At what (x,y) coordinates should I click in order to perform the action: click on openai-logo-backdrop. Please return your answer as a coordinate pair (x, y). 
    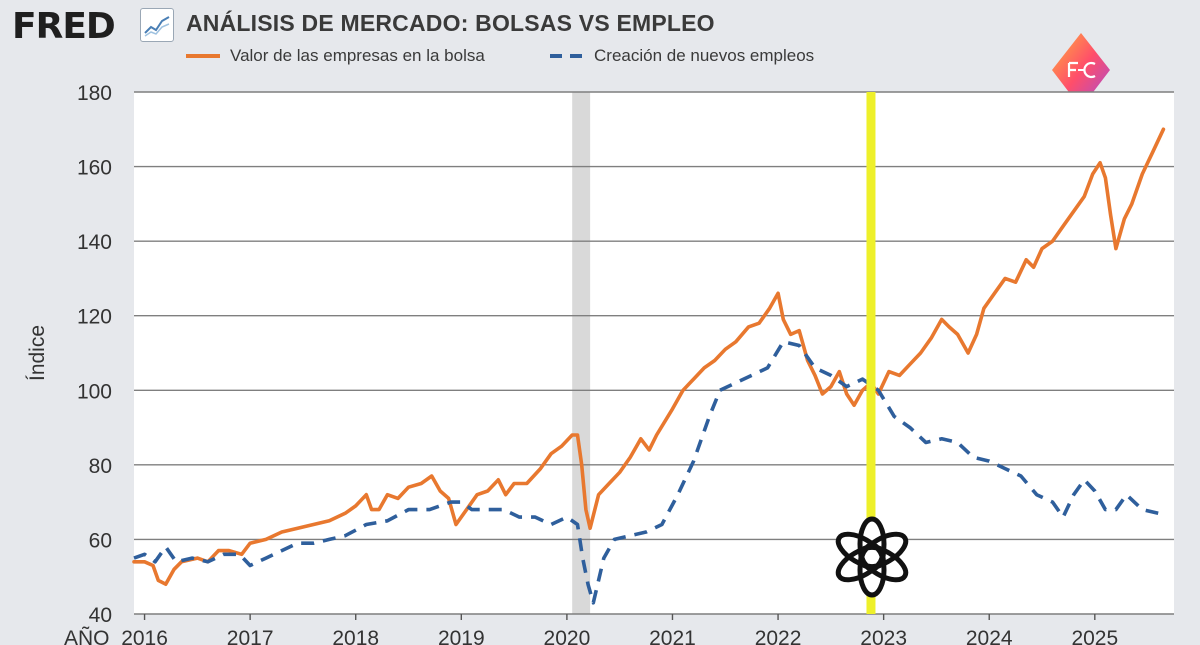
    Looking at the image, I should click on (872, 557).